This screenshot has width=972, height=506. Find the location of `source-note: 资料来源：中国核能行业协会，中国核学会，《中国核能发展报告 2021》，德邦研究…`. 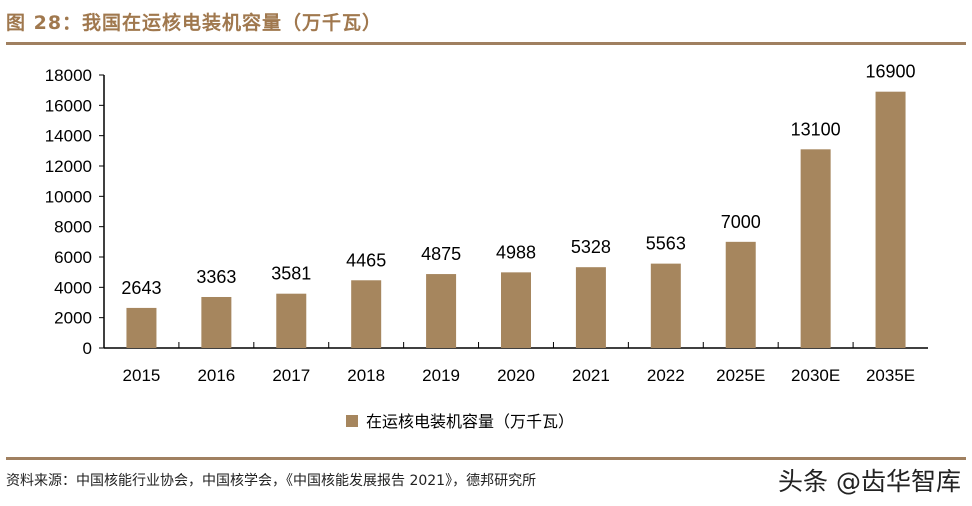

source-note: 资料来源：中国核能行业协会，中国核学会，《中国核能发展报告 2021》，德邦研究… is located at coordinates (271, 481).